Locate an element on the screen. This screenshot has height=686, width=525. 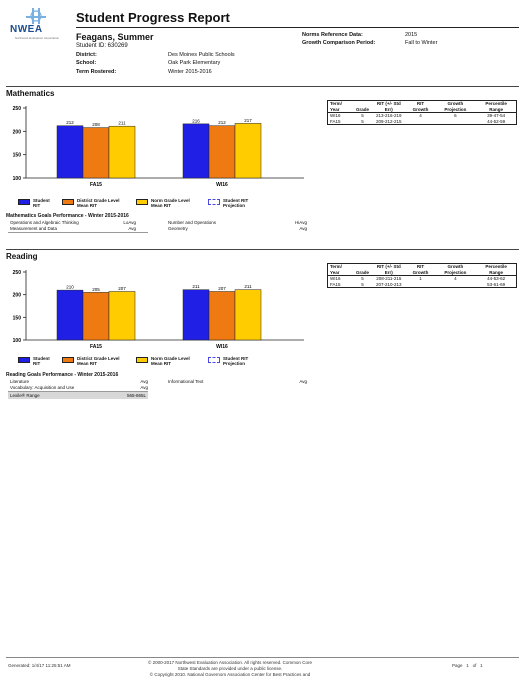
goal-name: Vocabulary: Acquisition and Use is located at coordinates (42, 387).